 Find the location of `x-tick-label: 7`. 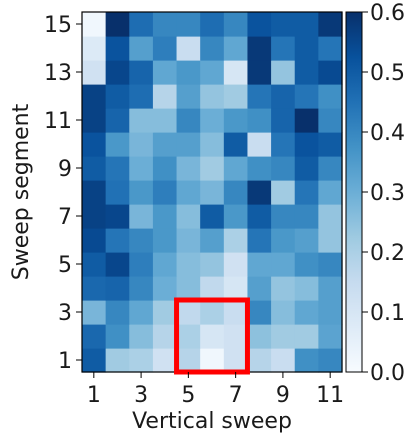

x-tick-label: 7 is located at coordinates (236, 395).